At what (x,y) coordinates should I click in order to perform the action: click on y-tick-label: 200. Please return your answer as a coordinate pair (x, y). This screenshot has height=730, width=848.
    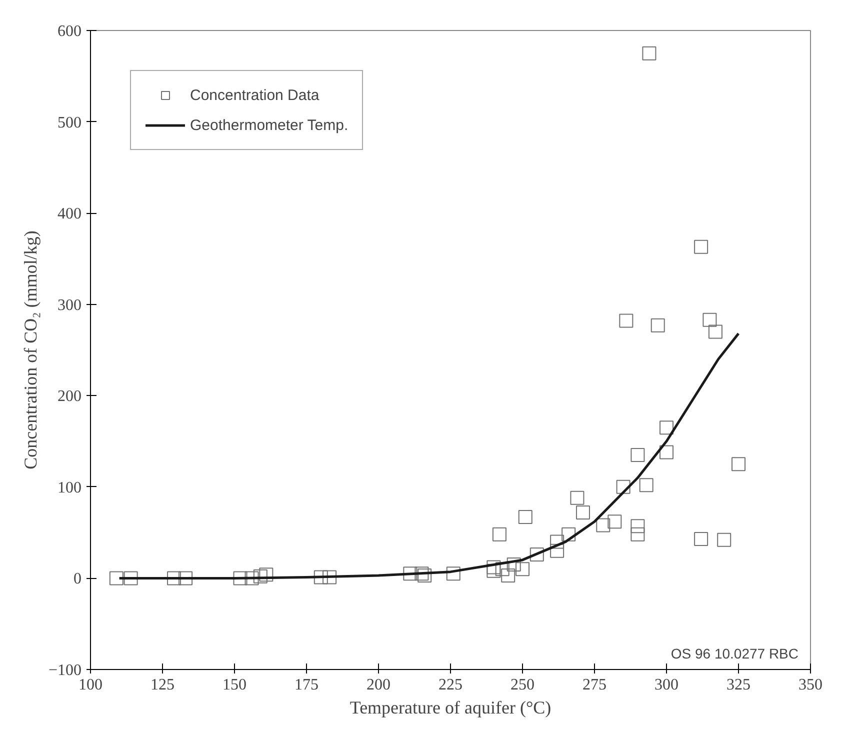
    Looking at the image, I should click on (70, 397).